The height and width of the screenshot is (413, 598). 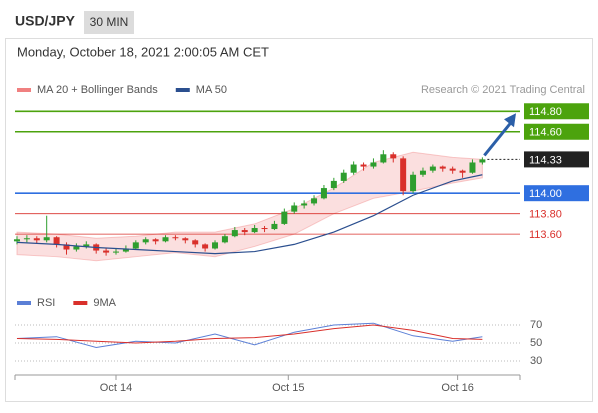 What do you see at coordinates (97, 90) in the screenshot?
I see `legend-label: MA 20 + Bollinger Bands` at bounding box center [97, 90].